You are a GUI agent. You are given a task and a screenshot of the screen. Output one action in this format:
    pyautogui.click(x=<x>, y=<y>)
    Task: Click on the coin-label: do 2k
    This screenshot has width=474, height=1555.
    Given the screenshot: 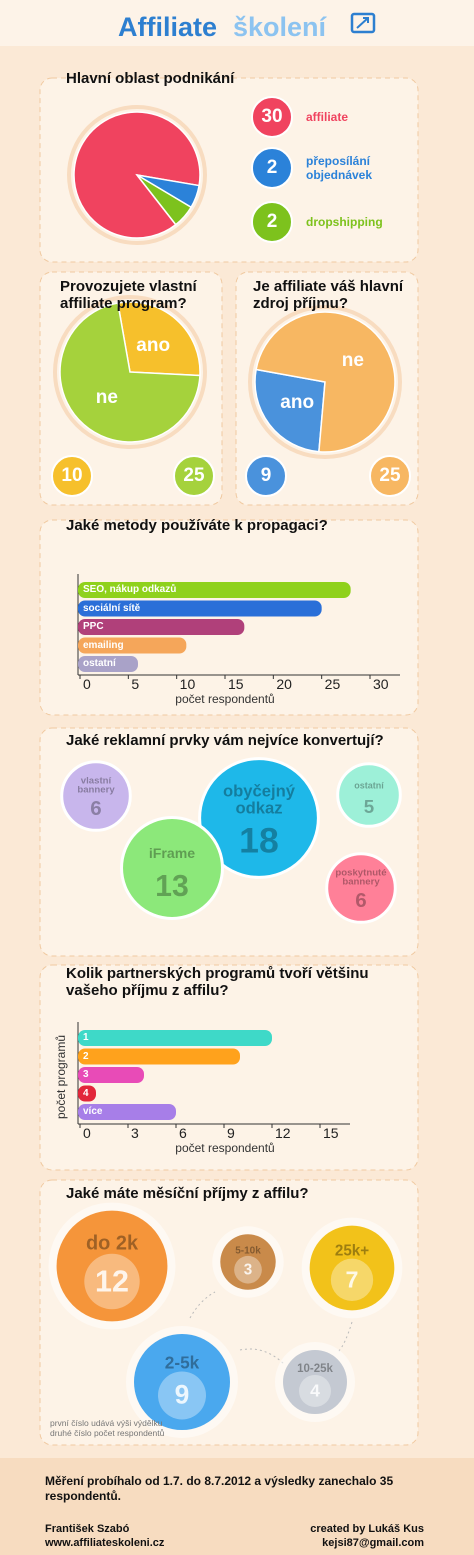 What is the action you would take?
    pyautogui.click(x=112, y=1243)
    